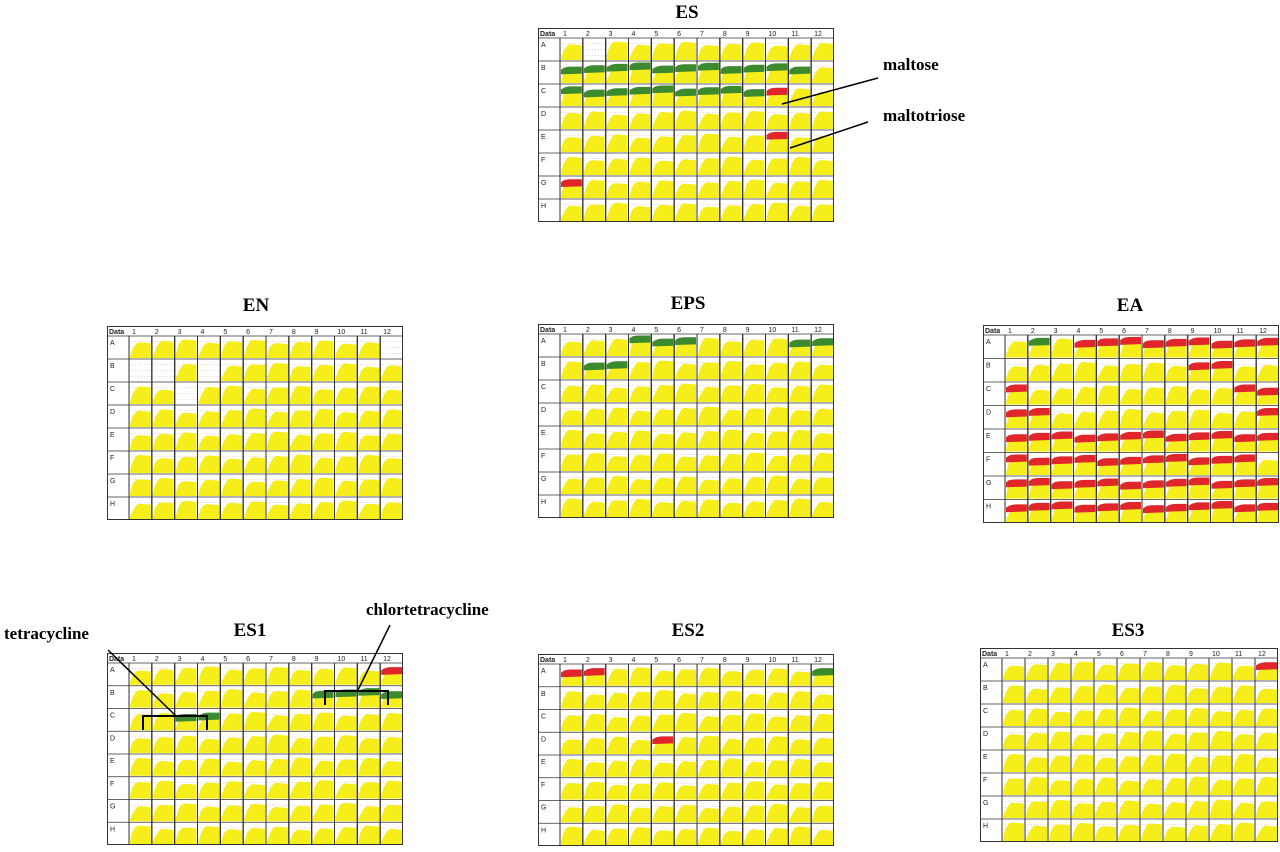 The image size is (1280, 852). What do you see at coordinates (829, 135) in the screenshot?
I see `maltotriose-leader-line` at bounding box center [829, 135].